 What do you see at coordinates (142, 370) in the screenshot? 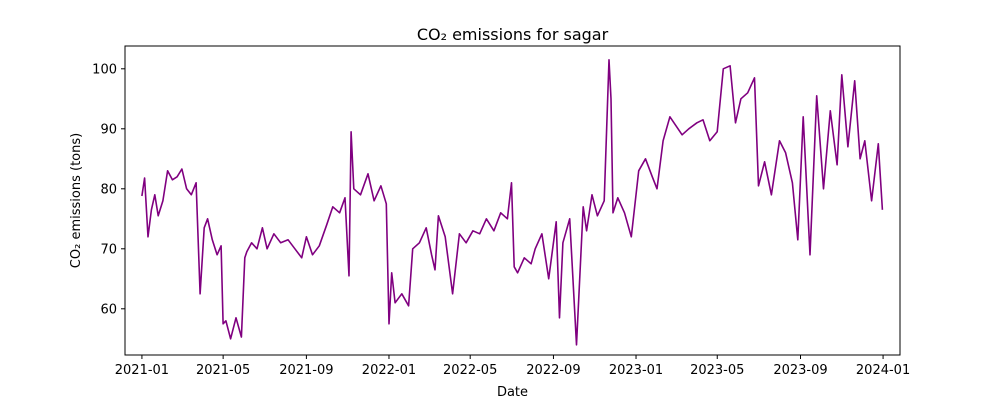
I see `x-tick-label: 2021-01` at bounding box center [142, 370].